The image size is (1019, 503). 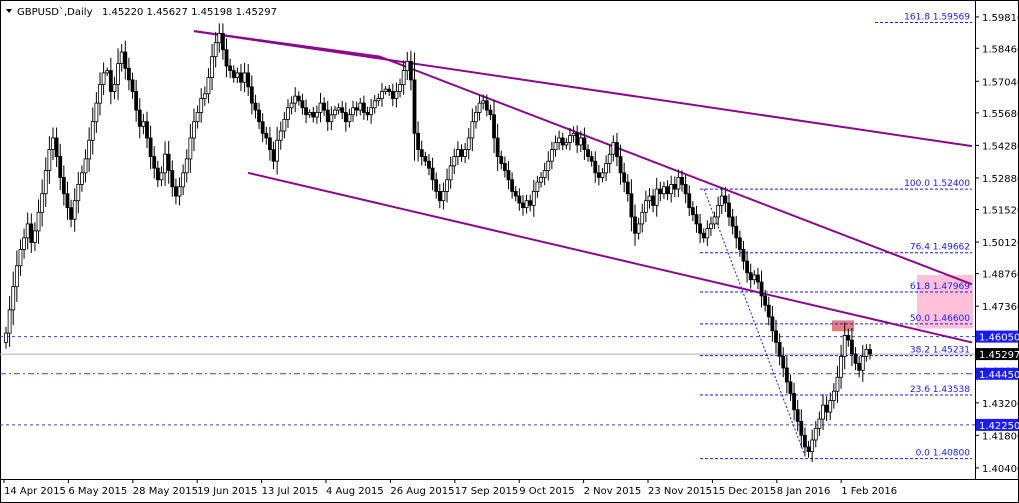 What do you see at coordinates (9, 11) in the screenshot?
I see `dropdown-triangle-icon` at bounding box center [9, 11].